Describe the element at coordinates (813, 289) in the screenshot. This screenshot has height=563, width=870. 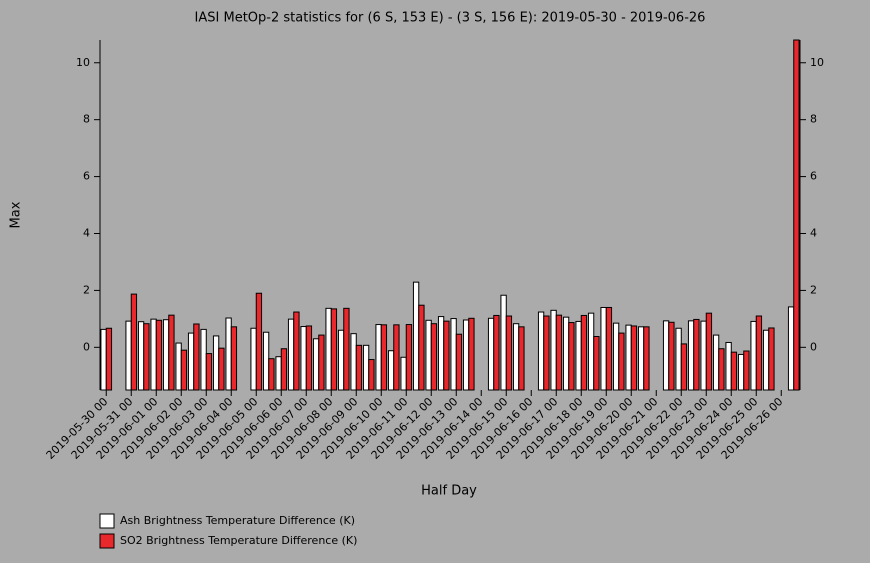
I see `y2-tick-label: 2` at that location.